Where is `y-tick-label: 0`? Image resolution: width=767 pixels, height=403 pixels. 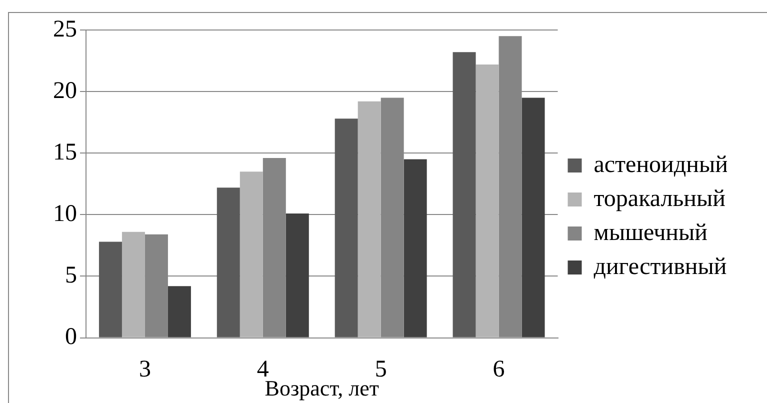
y-tick-label: 0 is located at coordinates (71, 337).